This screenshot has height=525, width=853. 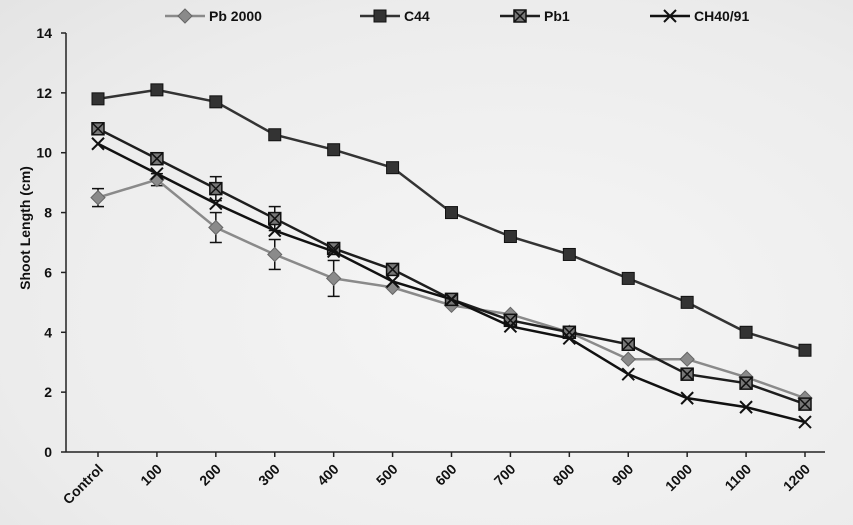 I want to click on x-tick-label: 900, so click(x=623, y=475).